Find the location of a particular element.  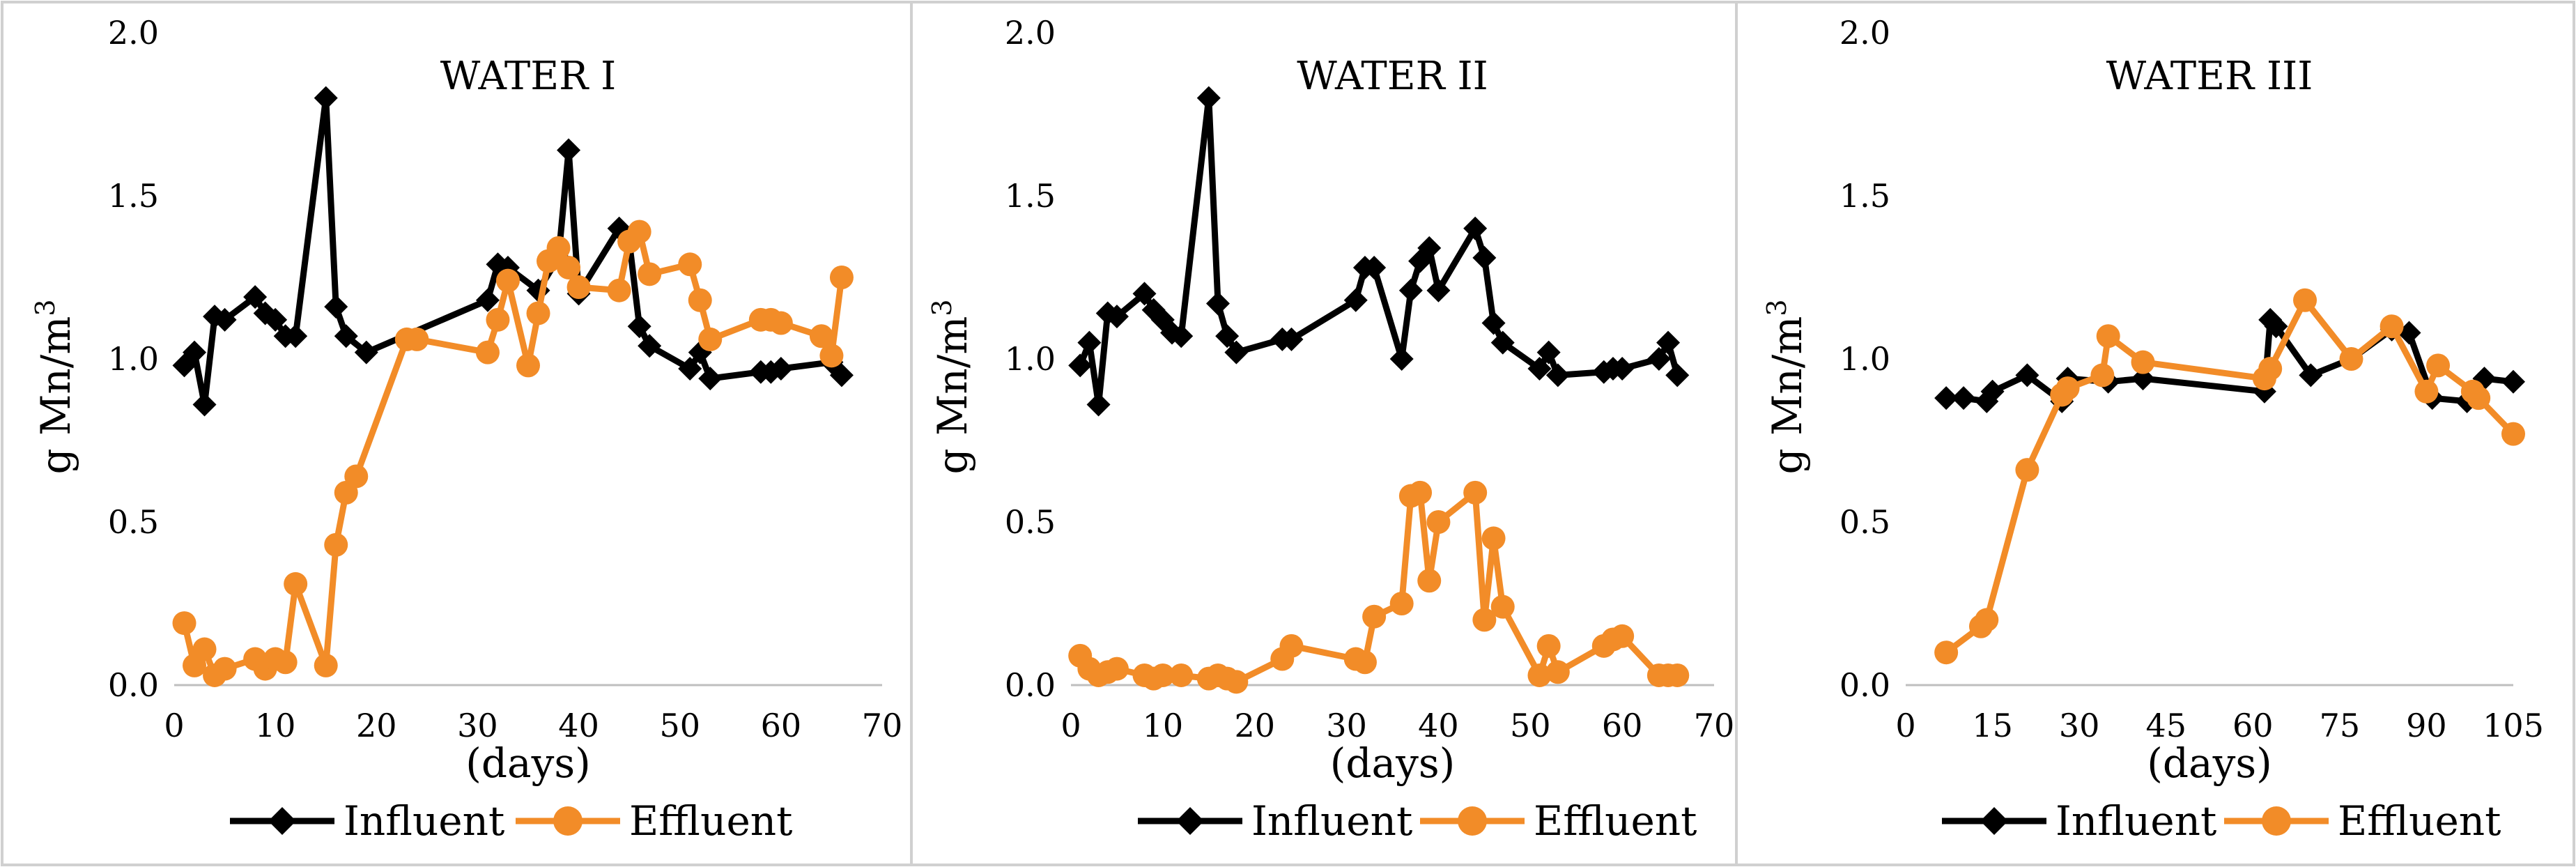

chart-title: WATER II is located at coordinates (1392, 76).